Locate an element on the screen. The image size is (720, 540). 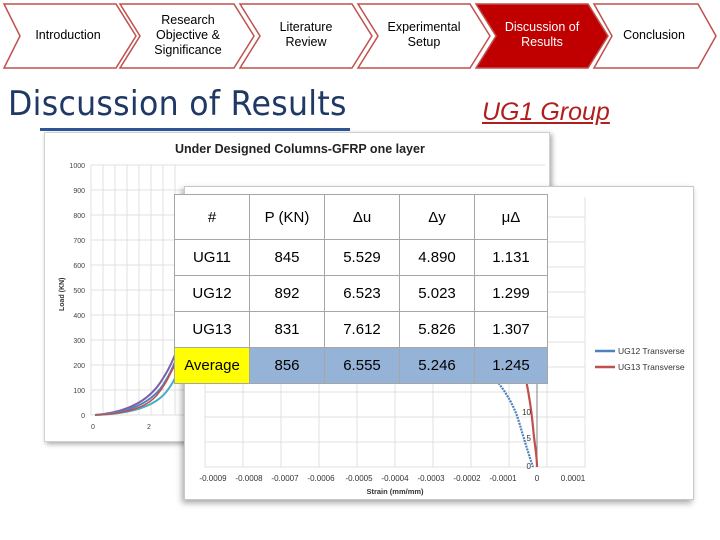
cell-id: UG12 is located at coordinates (212, 293).